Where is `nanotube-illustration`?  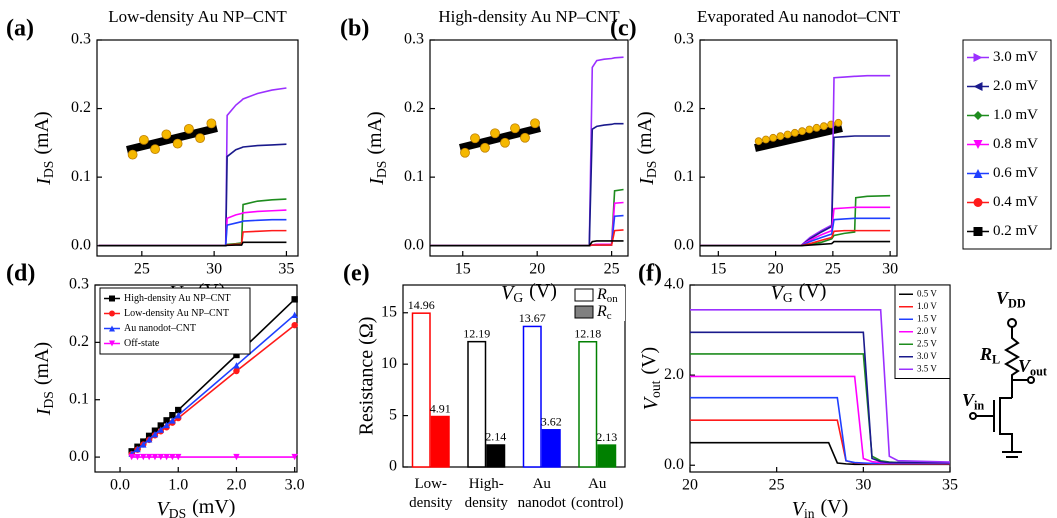
nanotube-illustration is located at coordinates (500, 138).